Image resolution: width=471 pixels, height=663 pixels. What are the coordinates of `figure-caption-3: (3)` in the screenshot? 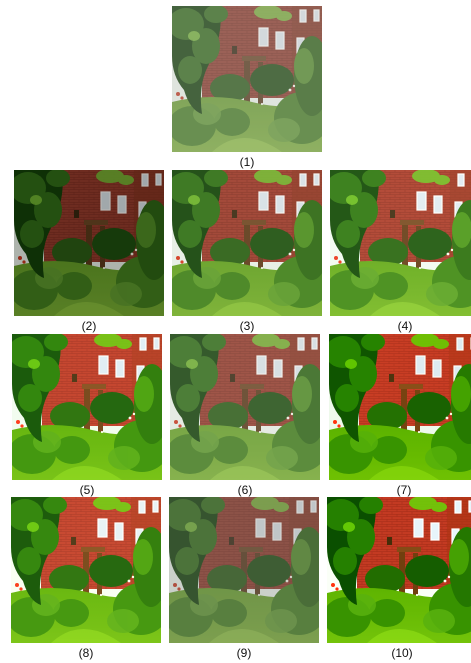 It's located at (247, 326).